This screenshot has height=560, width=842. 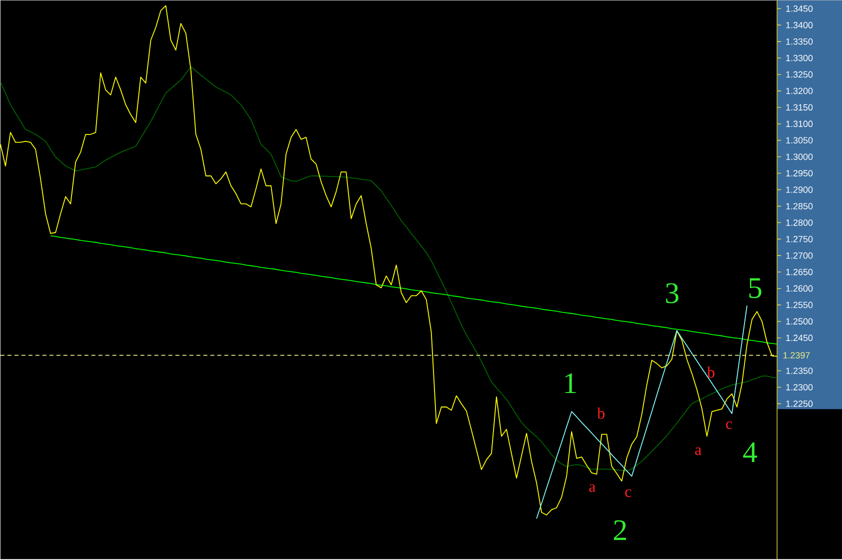 What do you see at coordinates (799, 255) in the screenshot?
I see `y-tick-label: 1.2700` at bounding box center [799, 255].